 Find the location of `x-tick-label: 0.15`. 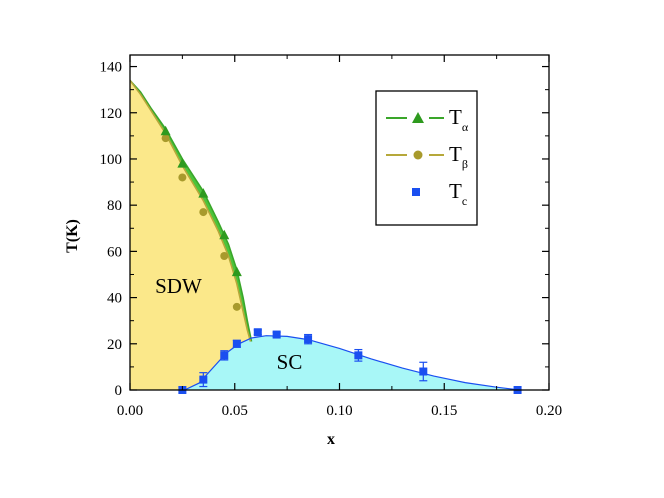

x-tick-label: 0.15 is located at coordinates (444, 411).